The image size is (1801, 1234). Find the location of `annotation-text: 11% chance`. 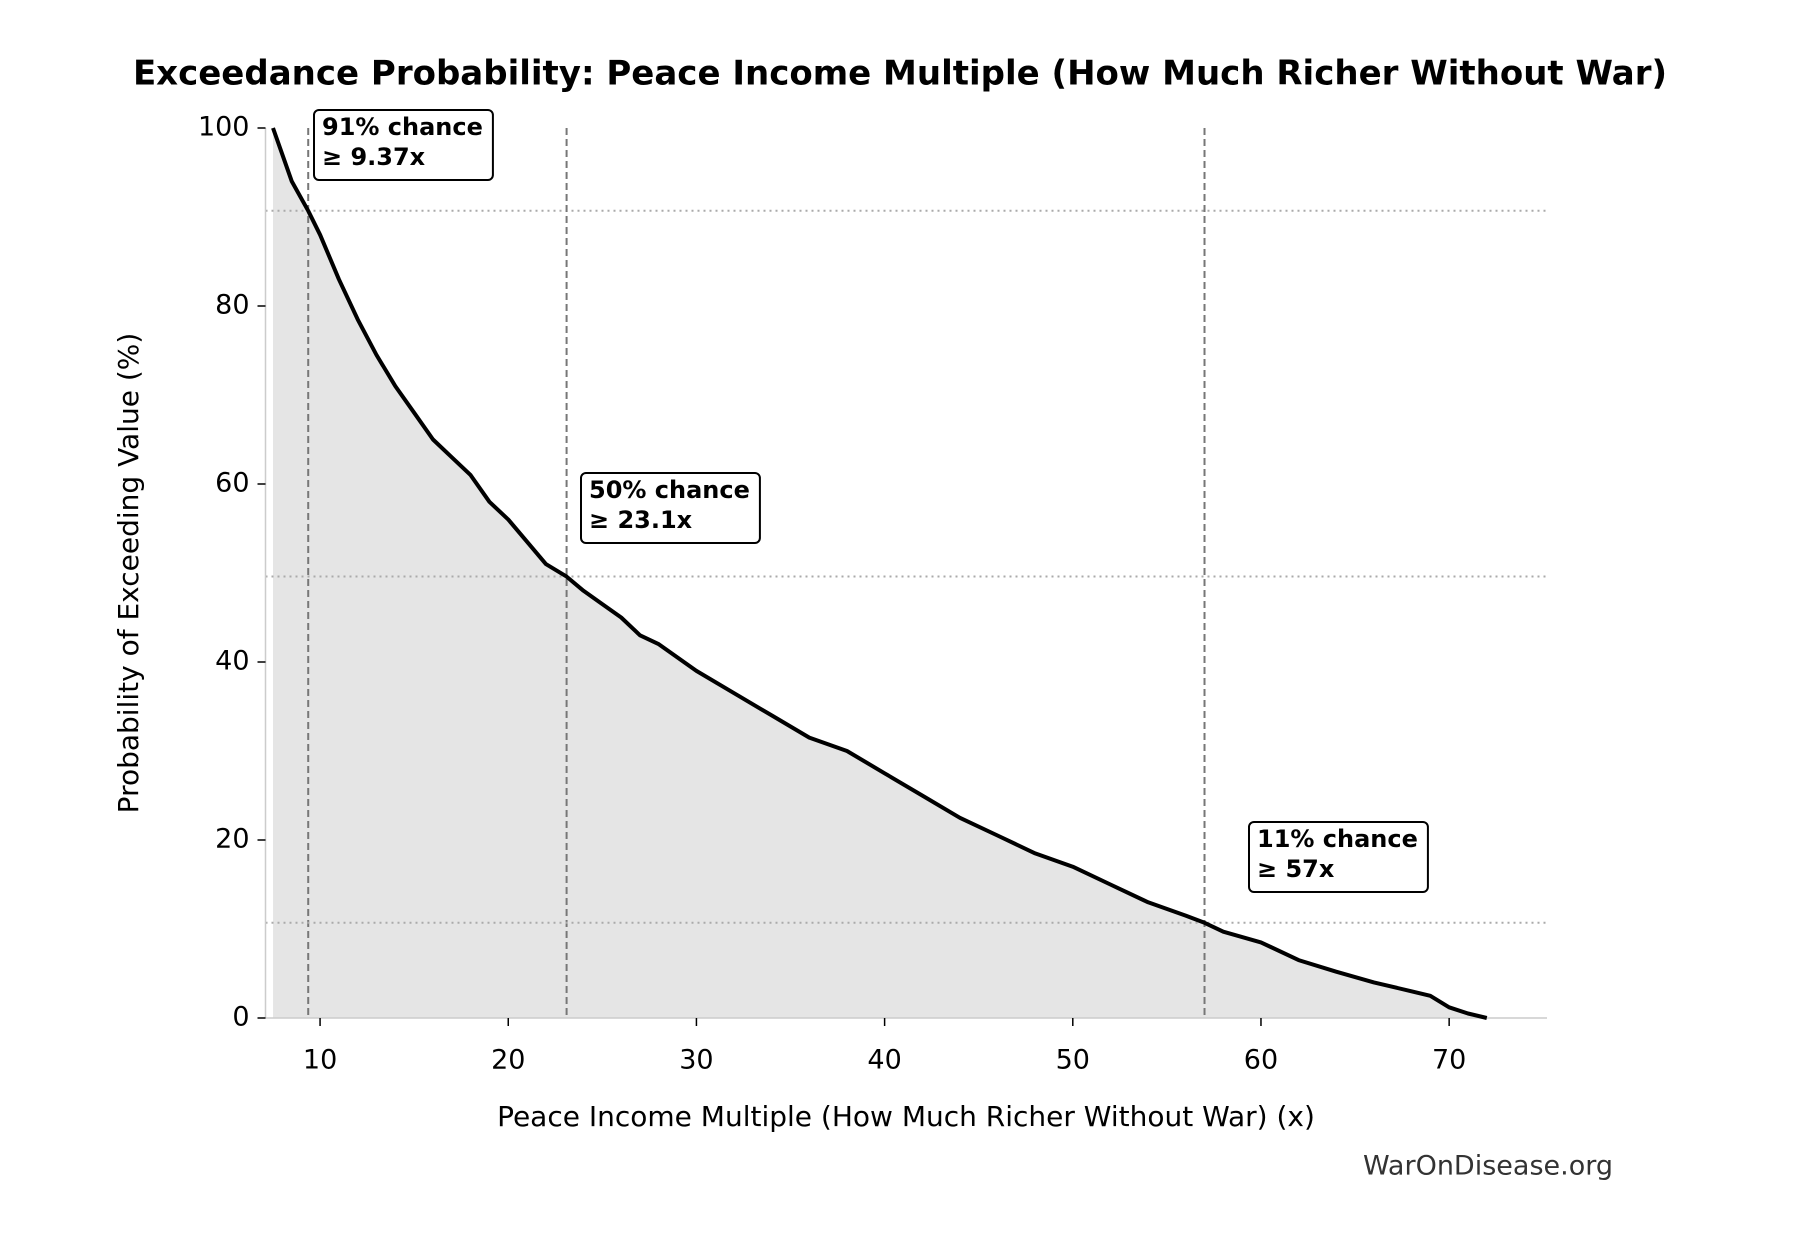

annotation-text: 11% chance is located at coordinates (1337, 839).